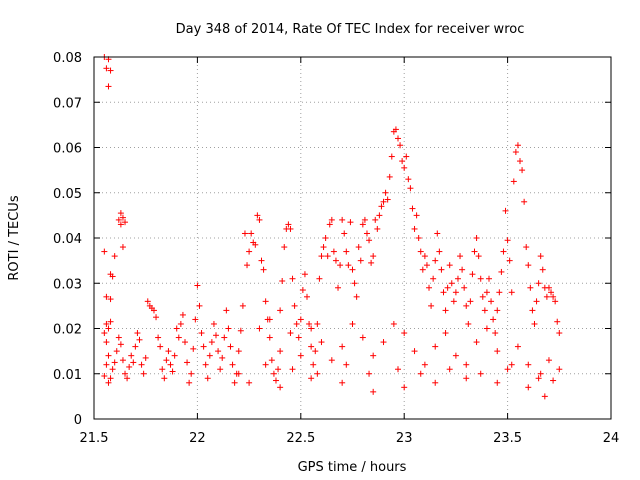  I want to click on y-tick-label: 0.07, so click(67, 103).